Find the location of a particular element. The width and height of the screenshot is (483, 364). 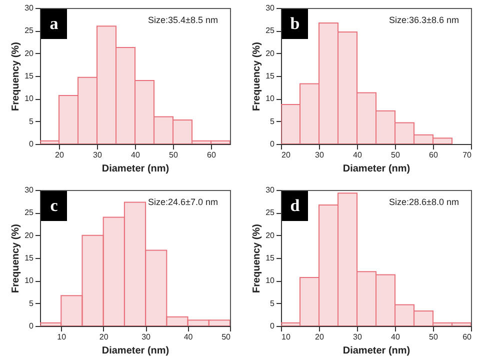

annotation: Size:28.6±8.0 nm is located at coordinates (424, 202).